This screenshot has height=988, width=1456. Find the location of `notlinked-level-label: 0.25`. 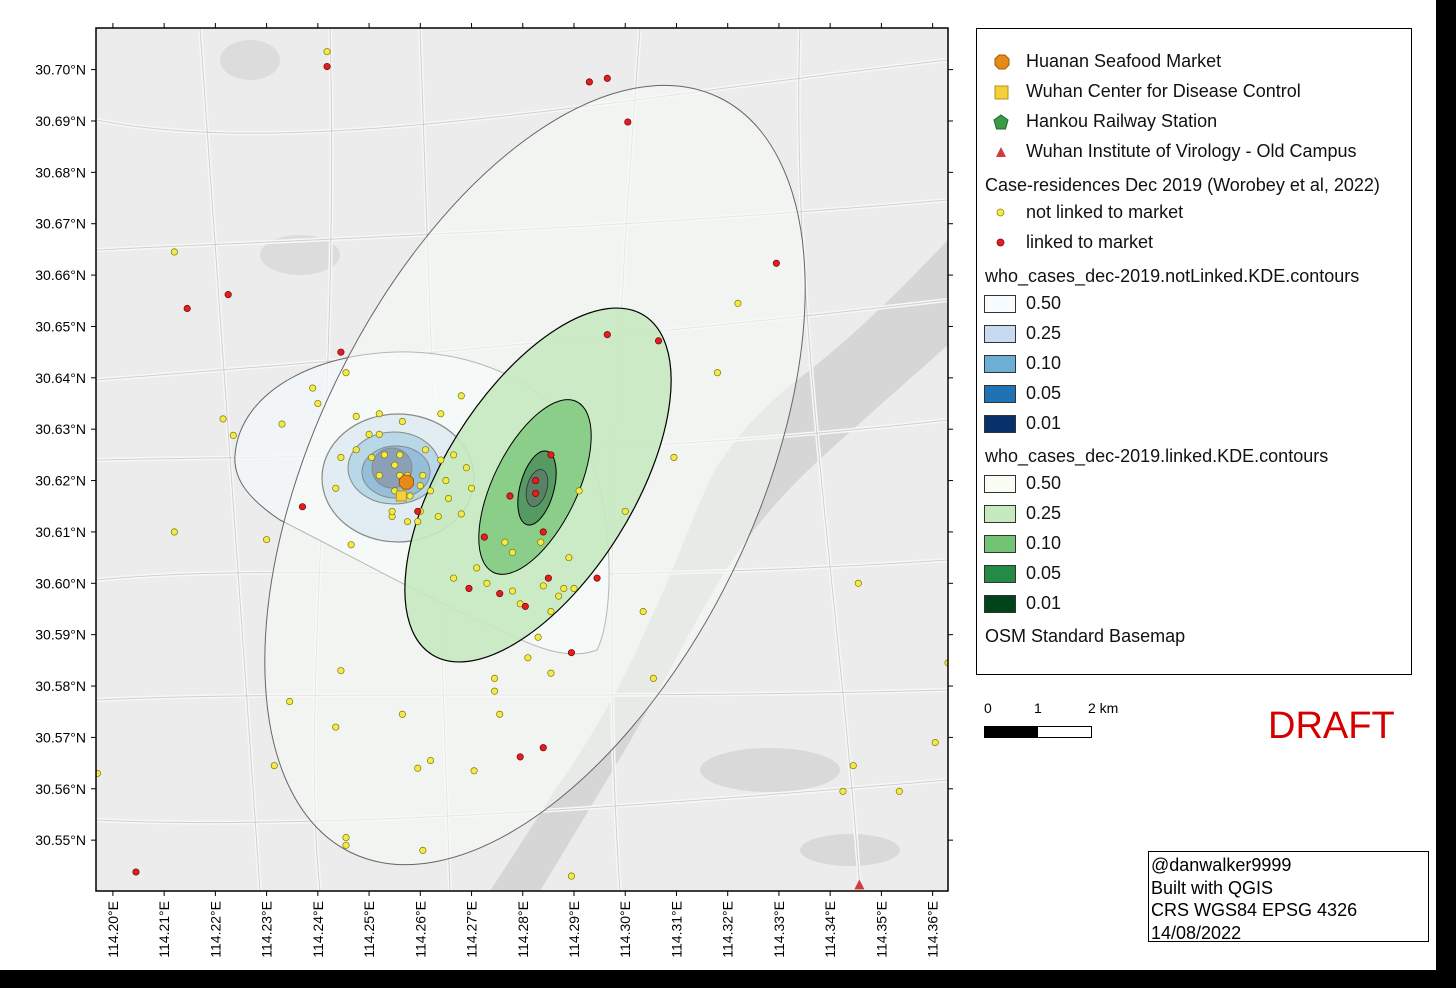

notlinked-level-label: 0.25 is located at coordinates (1044, 333).